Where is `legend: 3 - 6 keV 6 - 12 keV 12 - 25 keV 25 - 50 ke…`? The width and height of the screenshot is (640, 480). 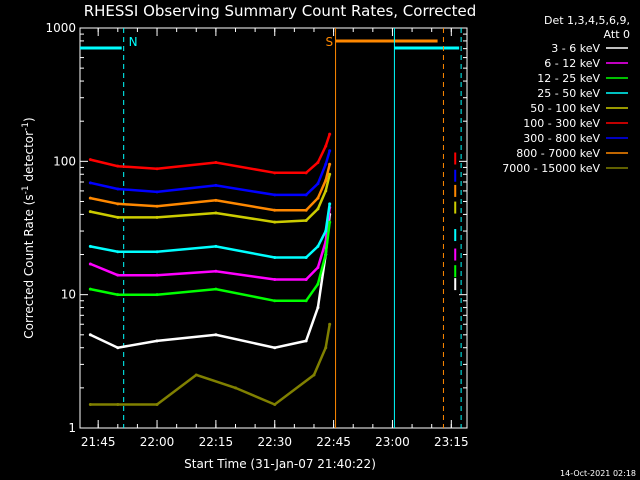 legend: 3 - 6 keV 6 - 12 keV 12 - 25 keV 25 - 50 ke… is located at coordinates (565, 108).